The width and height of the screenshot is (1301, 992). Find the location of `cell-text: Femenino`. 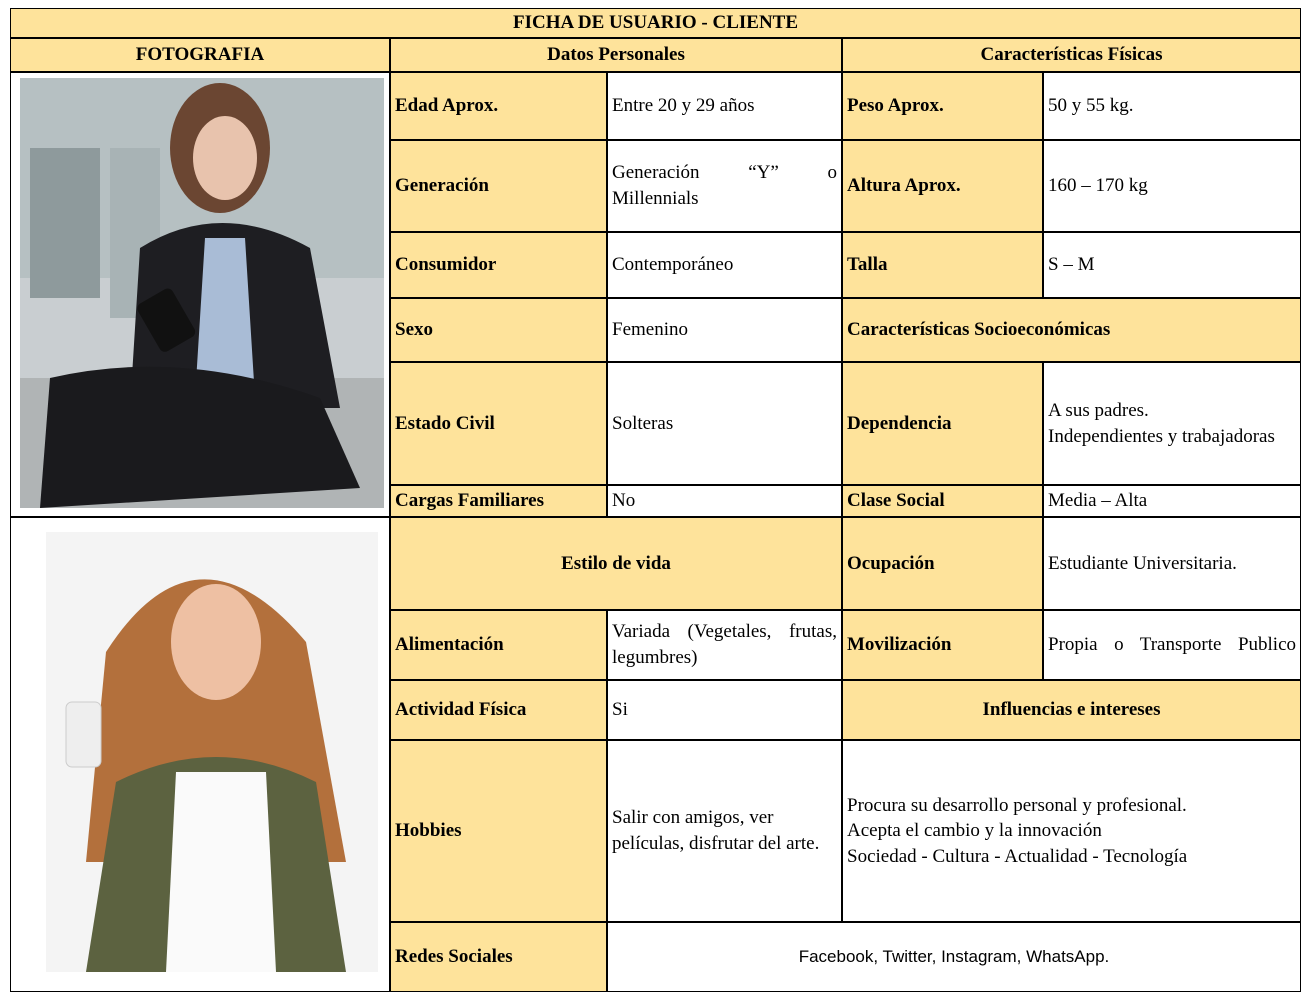

cell-text: Femenino is located at coordinates (650, 330).